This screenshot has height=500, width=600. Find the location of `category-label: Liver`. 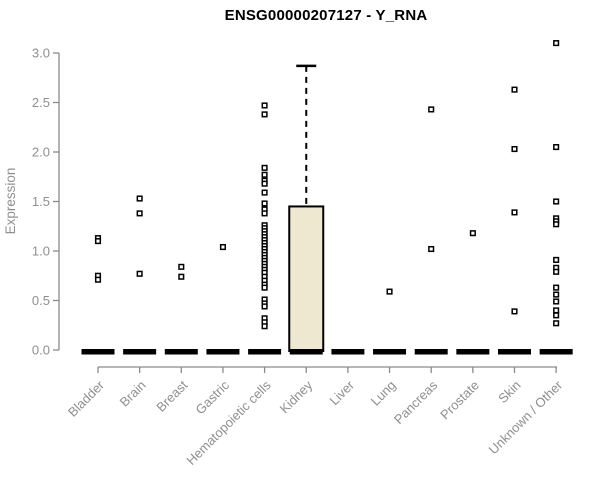

category-label: Liver is located at coordinates (341, 392).